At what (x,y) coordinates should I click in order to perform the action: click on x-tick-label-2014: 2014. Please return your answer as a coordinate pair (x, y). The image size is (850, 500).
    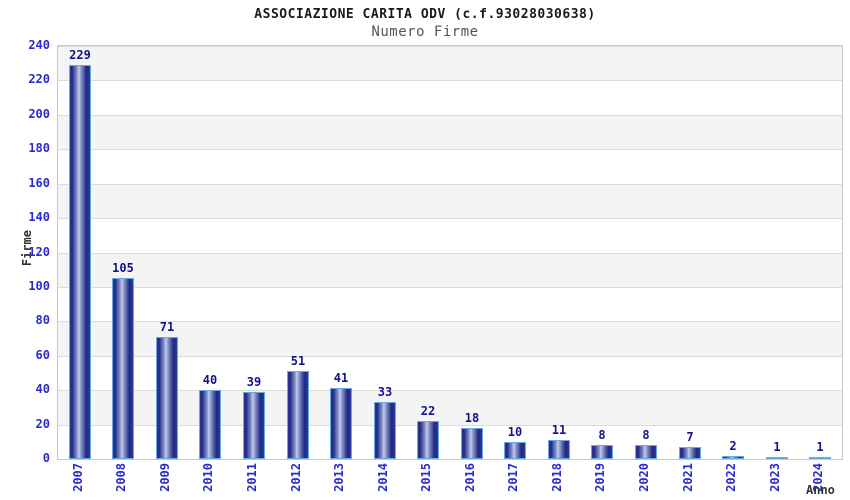
    Looking at the image, I should click on (383, 477).